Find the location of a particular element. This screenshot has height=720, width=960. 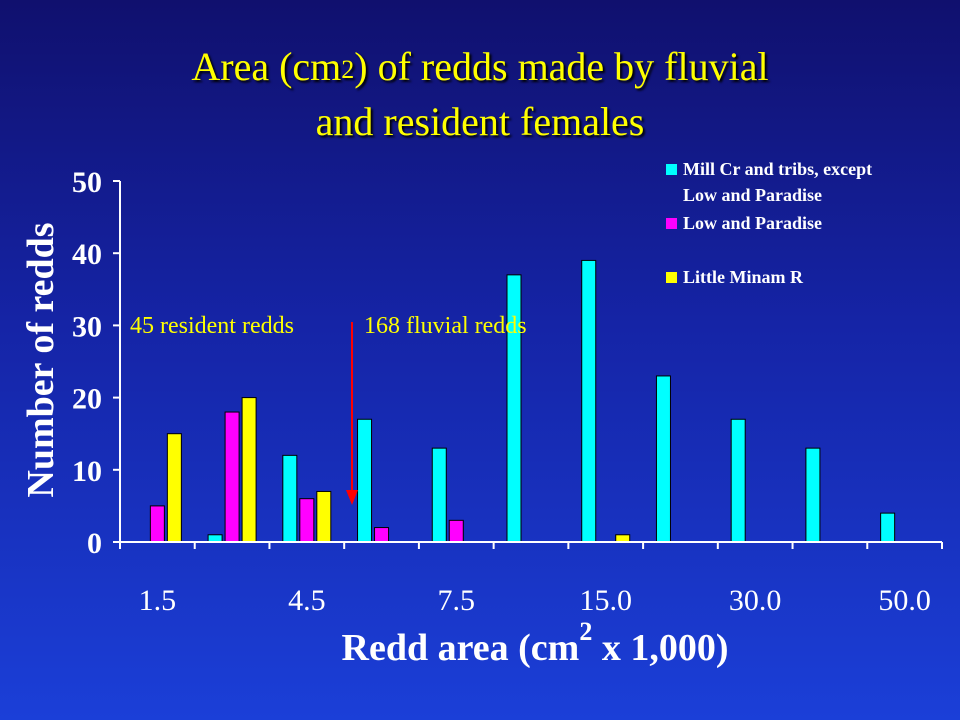

bar-series2-cat6 is located at coordinates (623, 538).